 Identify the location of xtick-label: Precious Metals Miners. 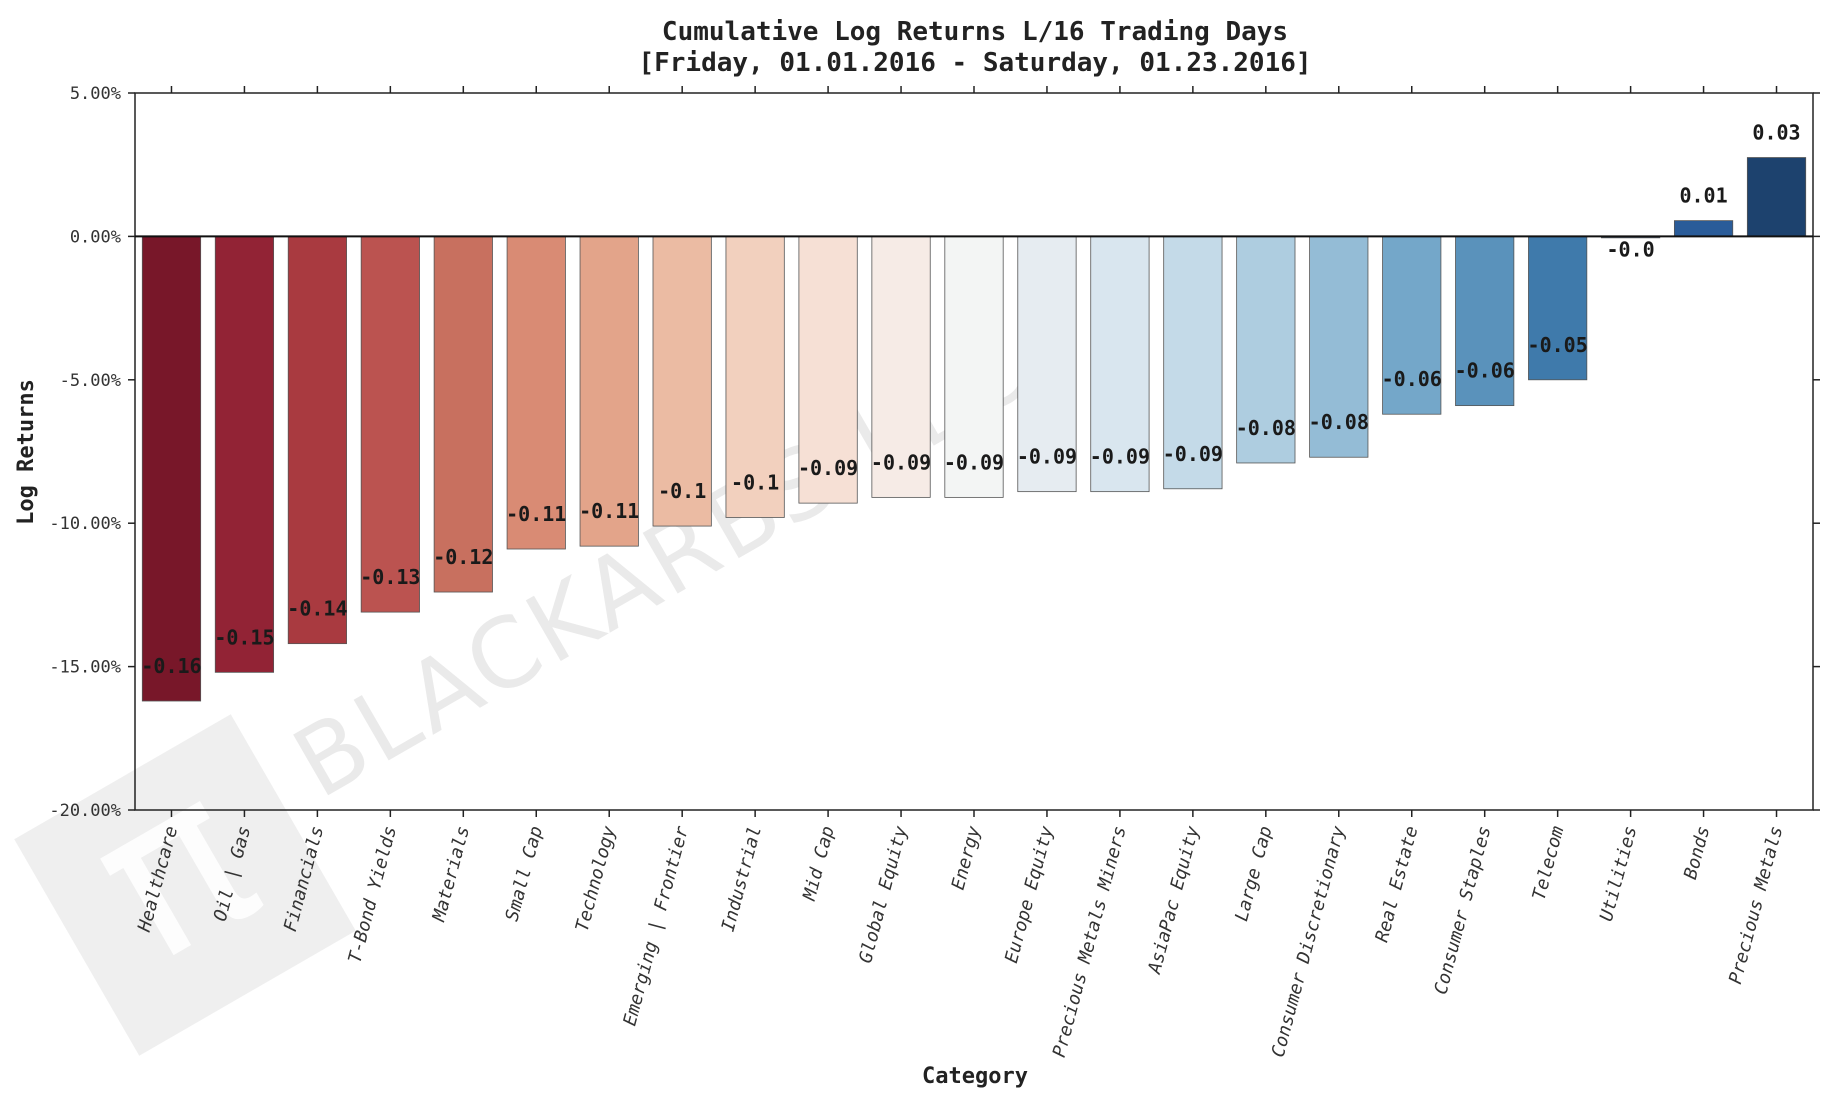
(1090, 942).